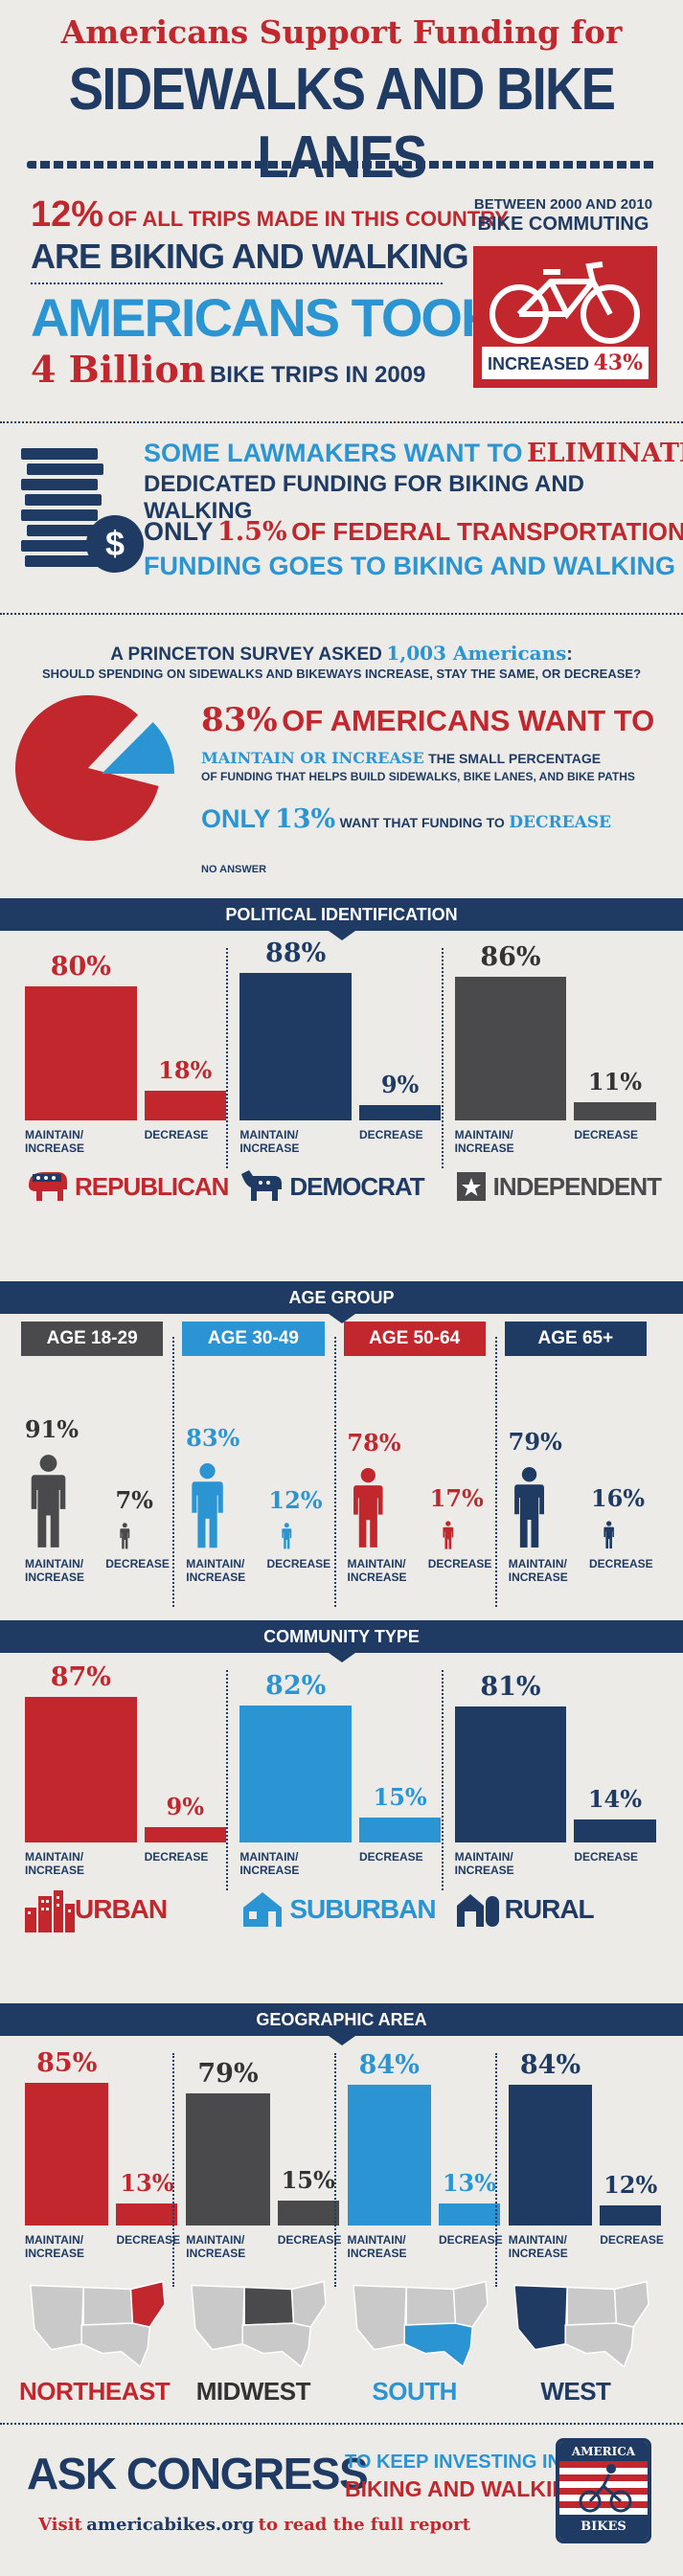  Describe the element at coordinates (615, 1081) in the screenshot. I see `decrease-value: 11%` at that location.